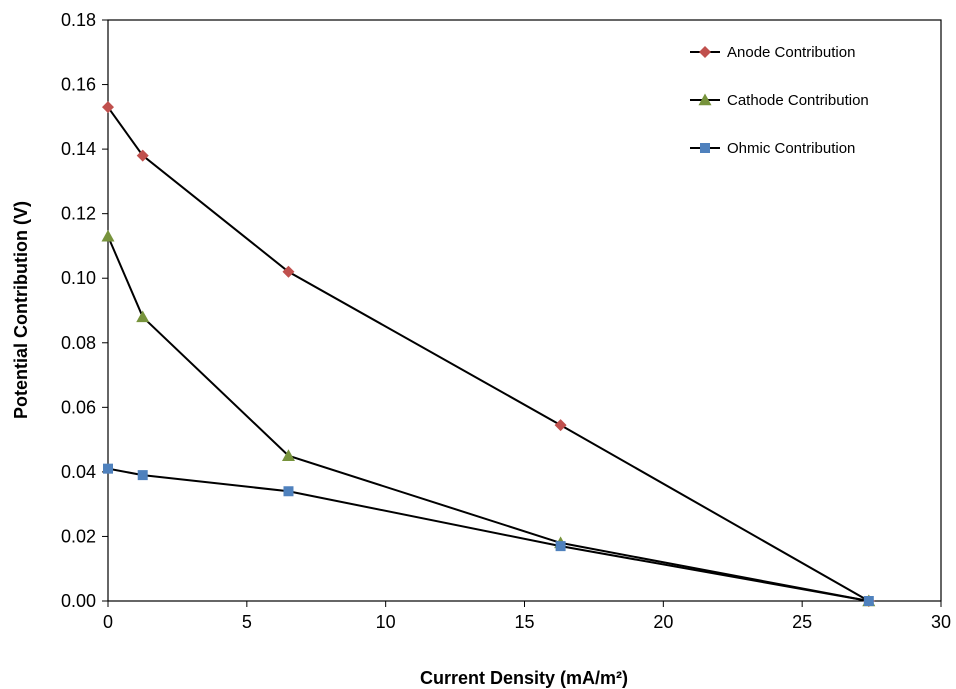  What do you see at coordinates (247, 622) in the screenshot?
I see `x-tick-label: 5` at bounding box center [247, 622].